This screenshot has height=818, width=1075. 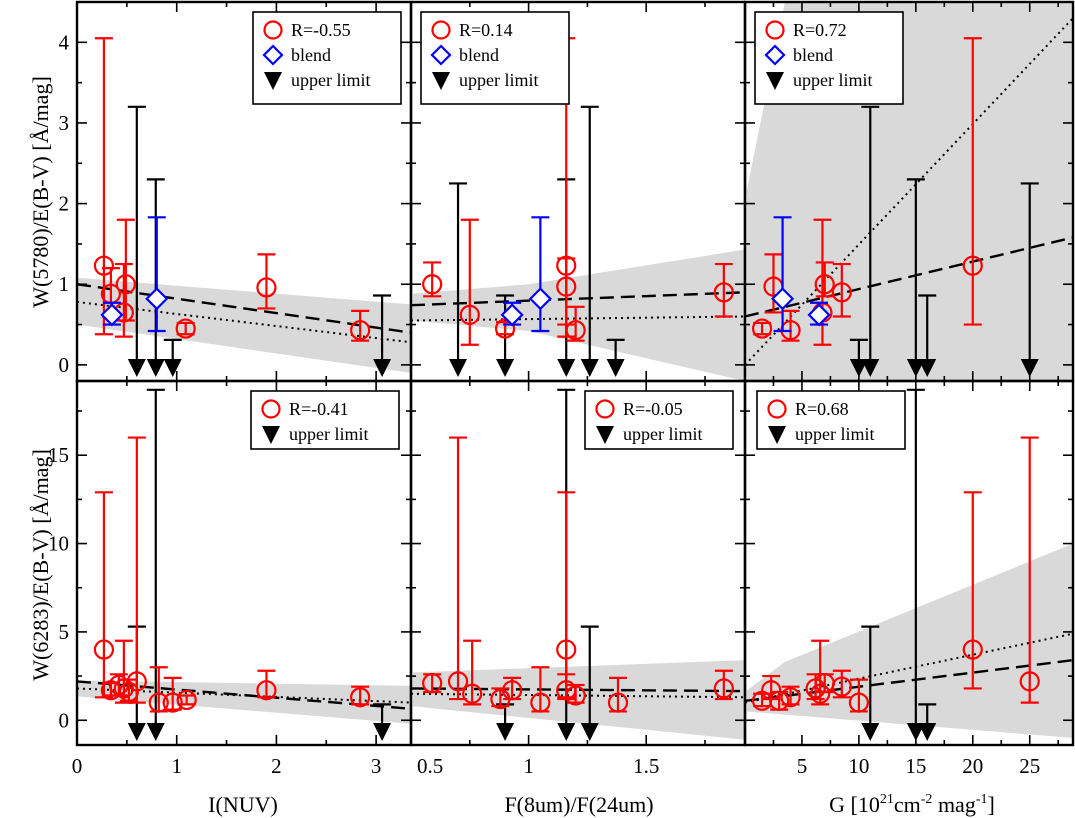 What do you see at coordinates (646, 766) in the screenshot?
I see `x-tick-label: 1.5` at bounding box center [646, 766].